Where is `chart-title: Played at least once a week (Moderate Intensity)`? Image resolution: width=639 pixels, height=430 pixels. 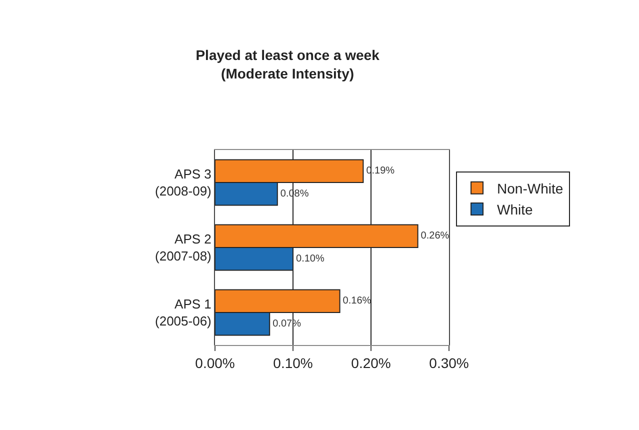 chart-title: Played at least once a week (Moderate Intensity) is located at coordinates (288, 64).